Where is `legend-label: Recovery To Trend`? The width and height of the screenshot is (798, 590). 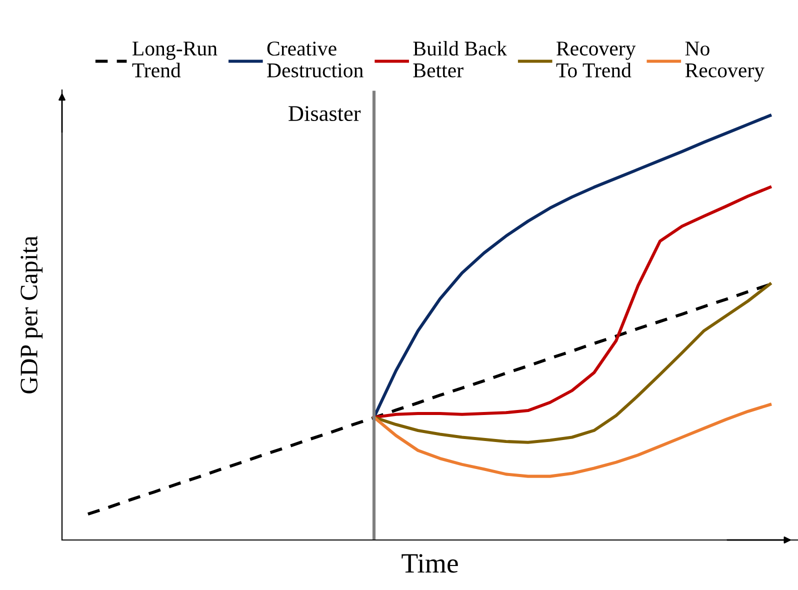
legend-label: Recovery To Trend is located at coordinates (596, 60).